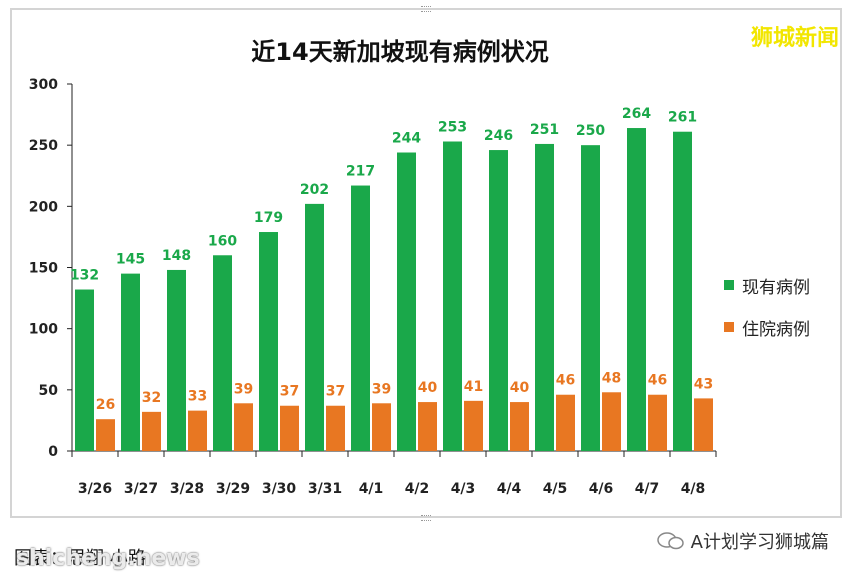 The image size is (853, 576). What do you see at coordinates (452, 127) in the screenshot?
I see `data-label-active: 253` at bounding box center [452, 127].